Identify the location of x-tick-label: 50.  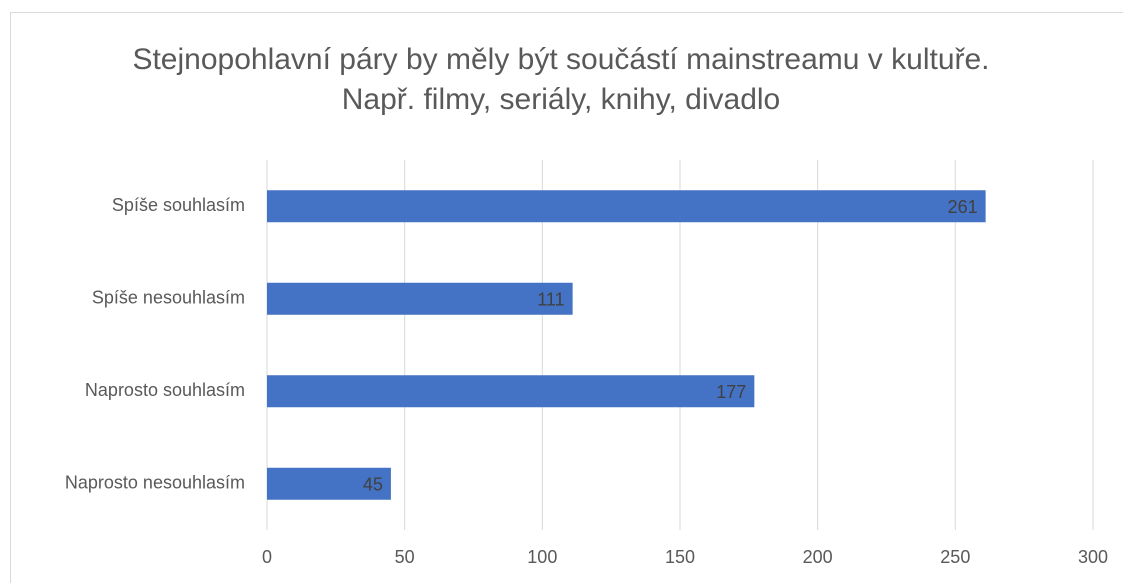
(405, 557).